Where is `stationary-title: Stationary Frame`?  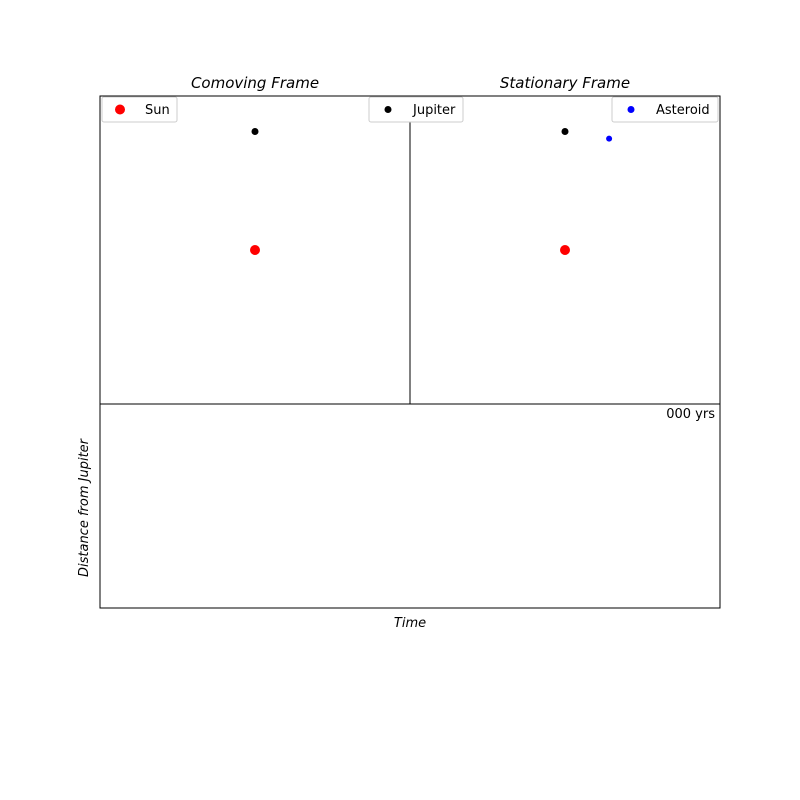 stationary-title: Stationary Frame is located at coordinates (565, 83).